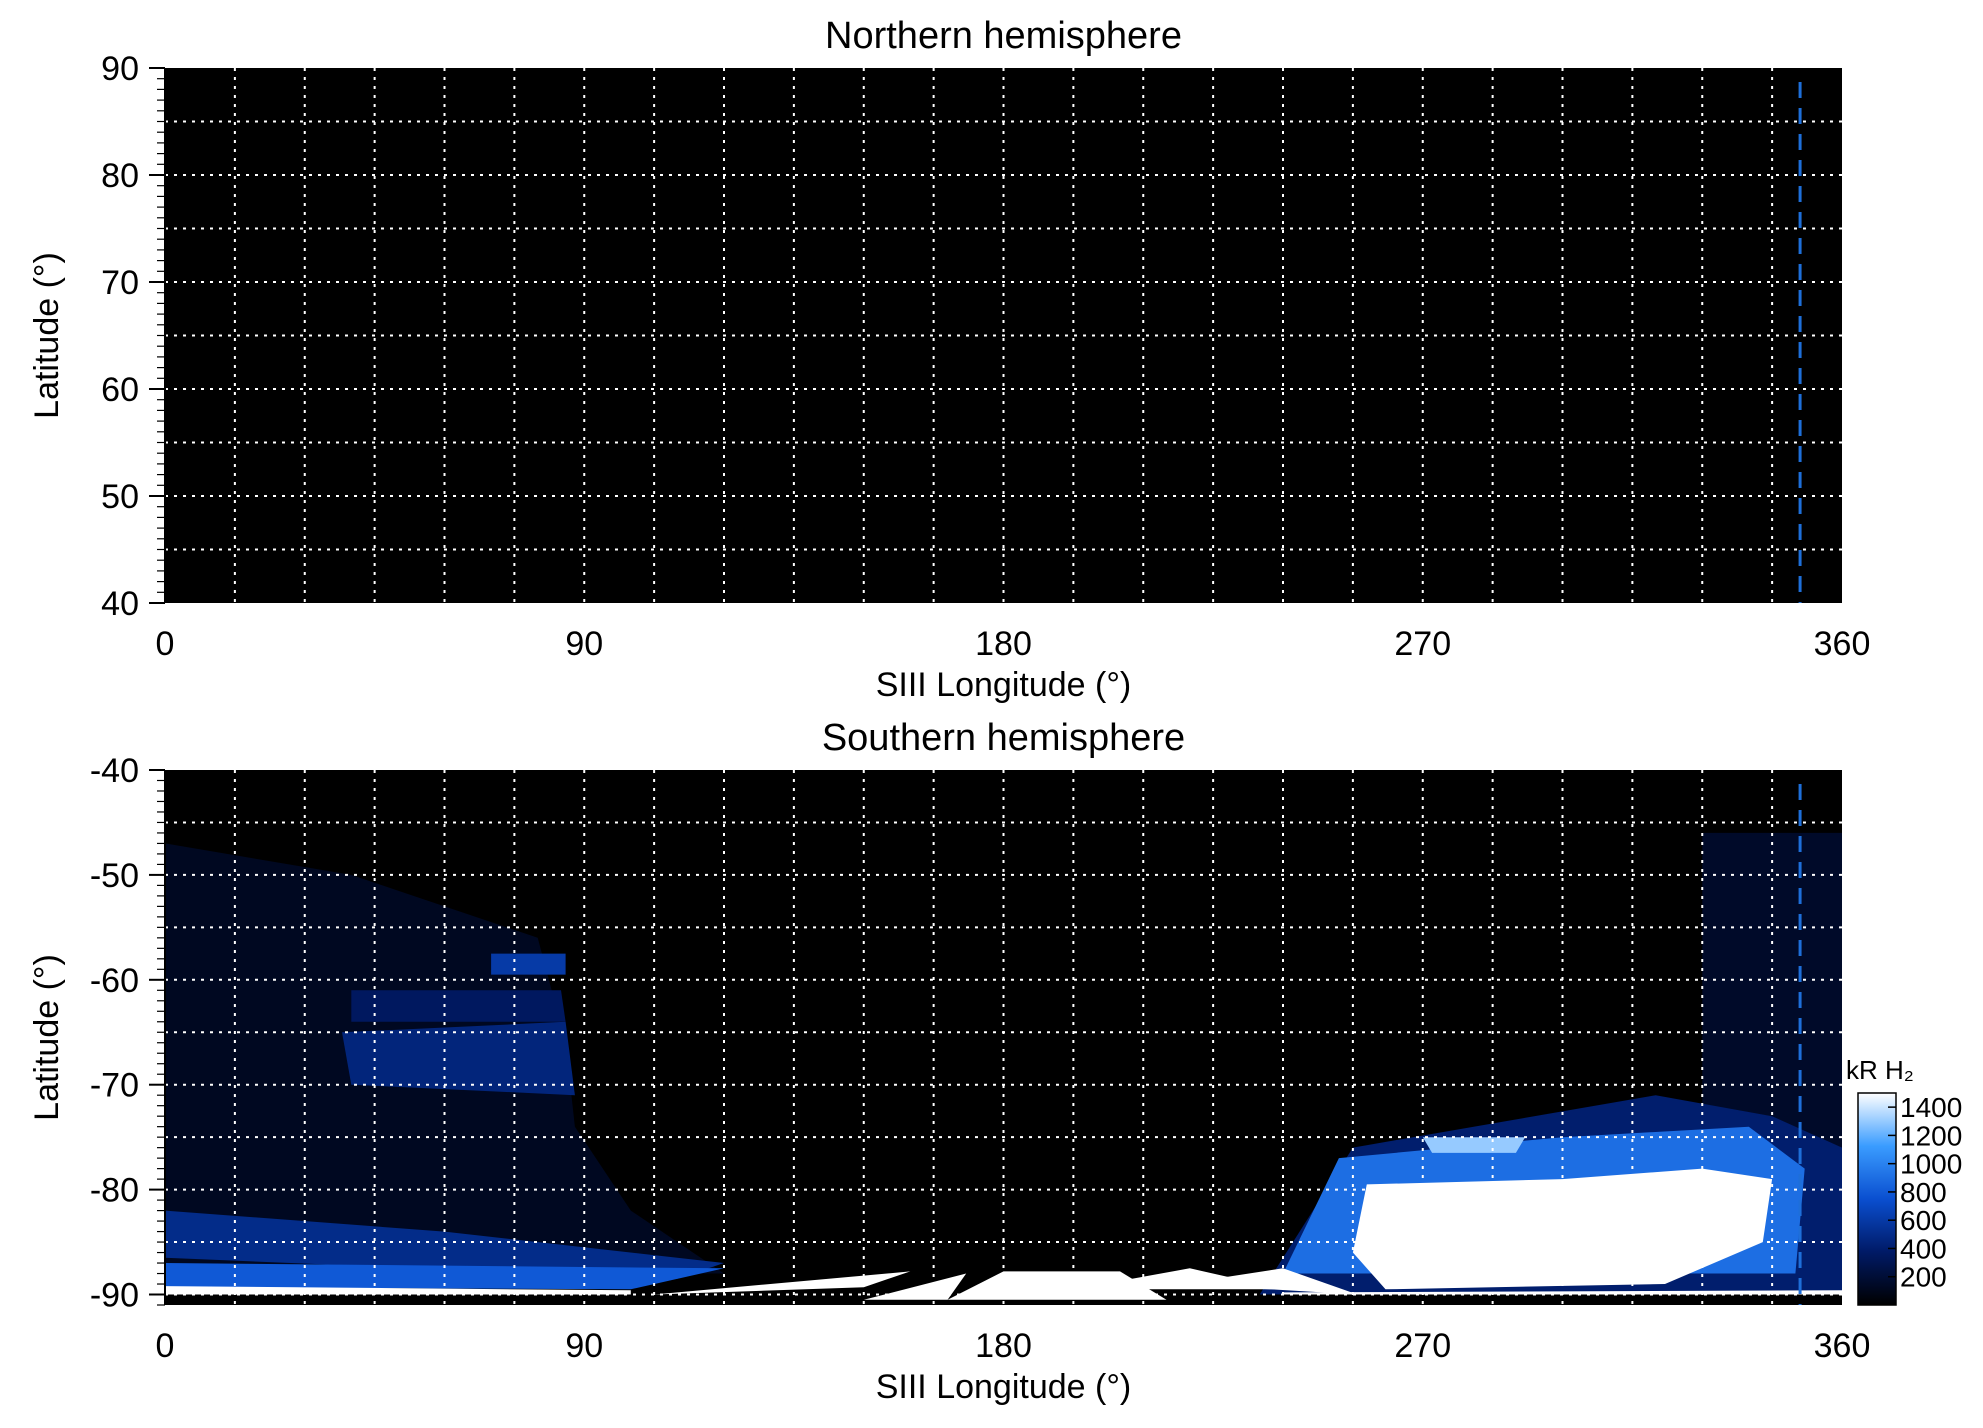 Image resolution: width=1983 pixels, height=1428 pixels. Describe the element at coordinates (1474, 1145) in the screenshot. I see `emission-south-east-streak` at that location.